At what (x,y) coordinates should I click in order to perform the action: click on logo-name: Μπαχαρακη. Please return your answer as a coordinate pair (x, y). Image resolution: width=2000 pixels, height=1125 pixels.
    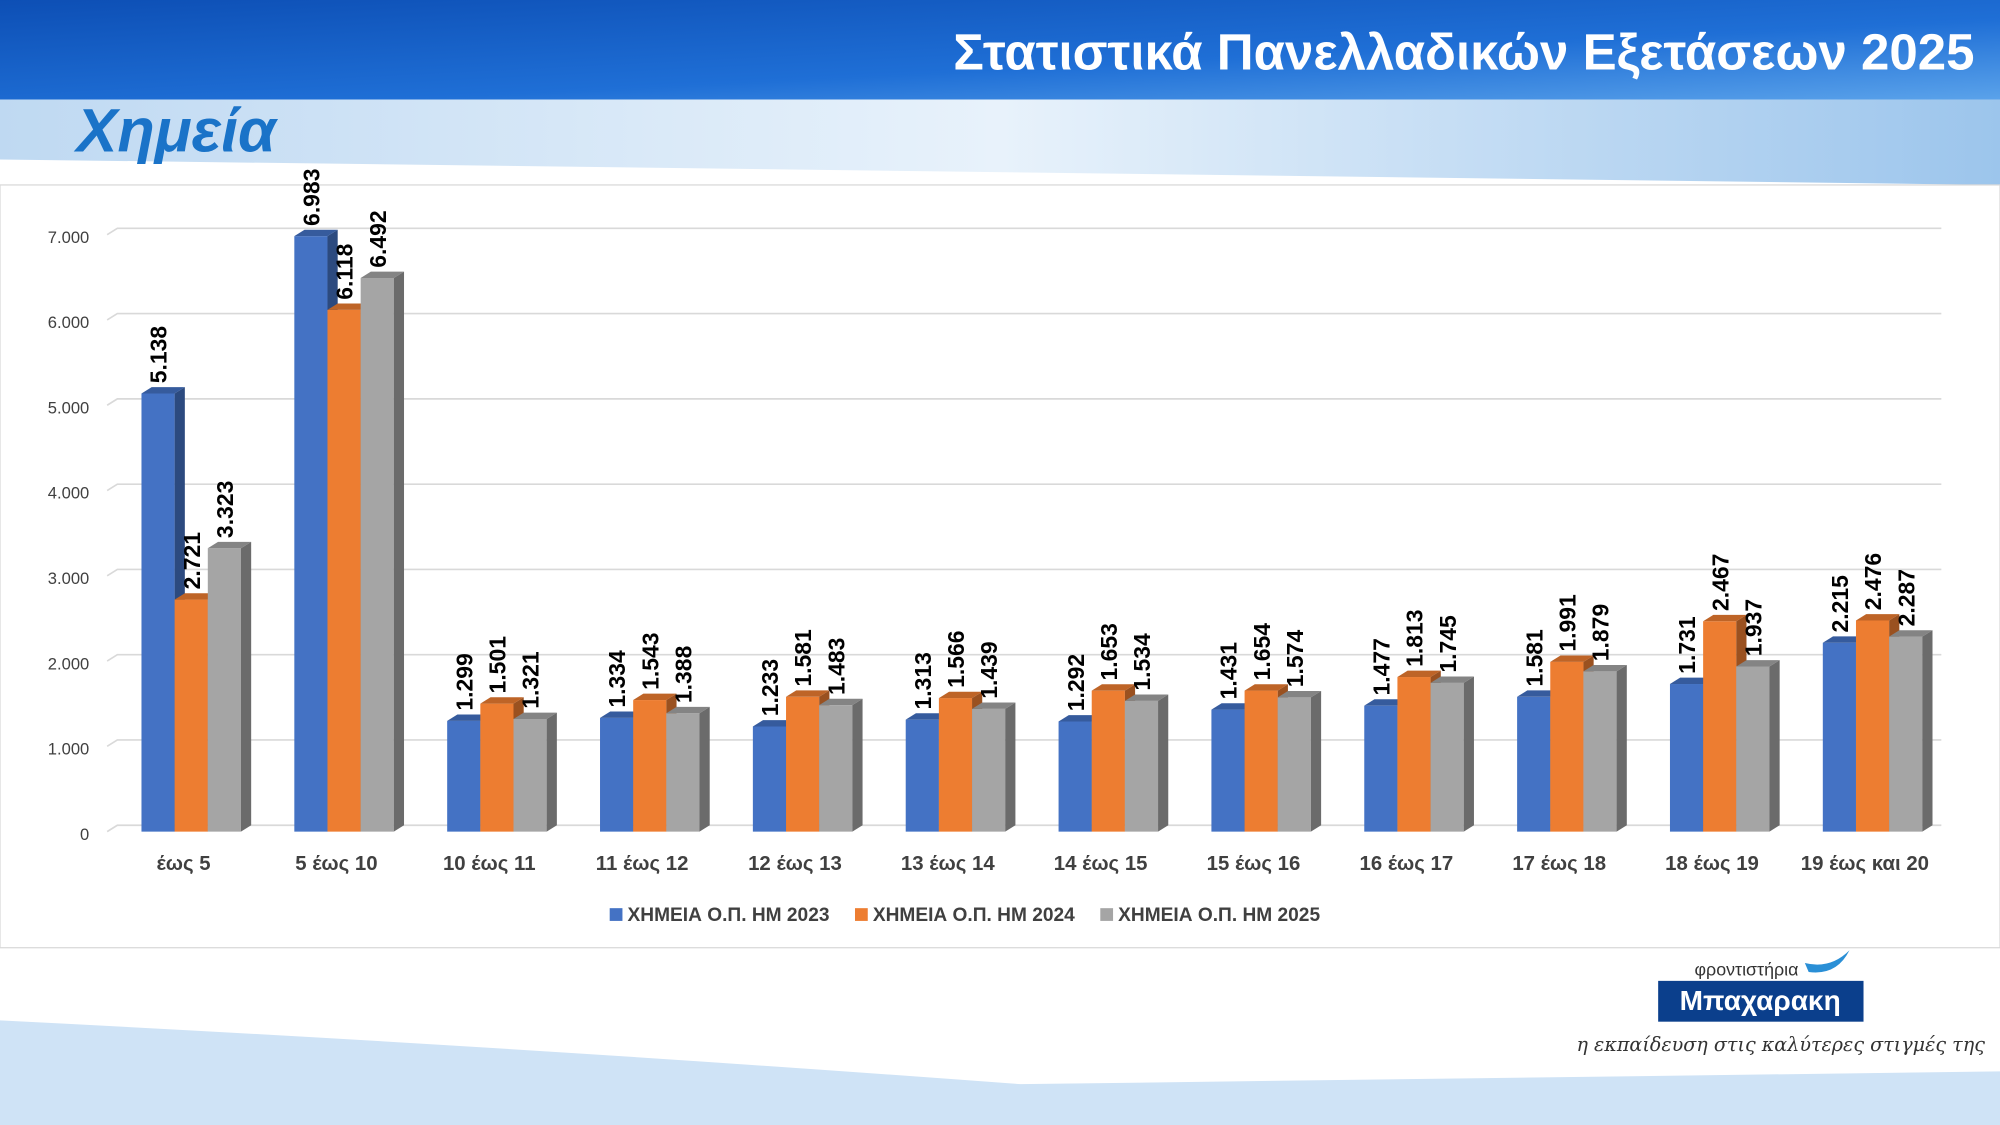
    Looking at the image, I should click on (1760, 1000).